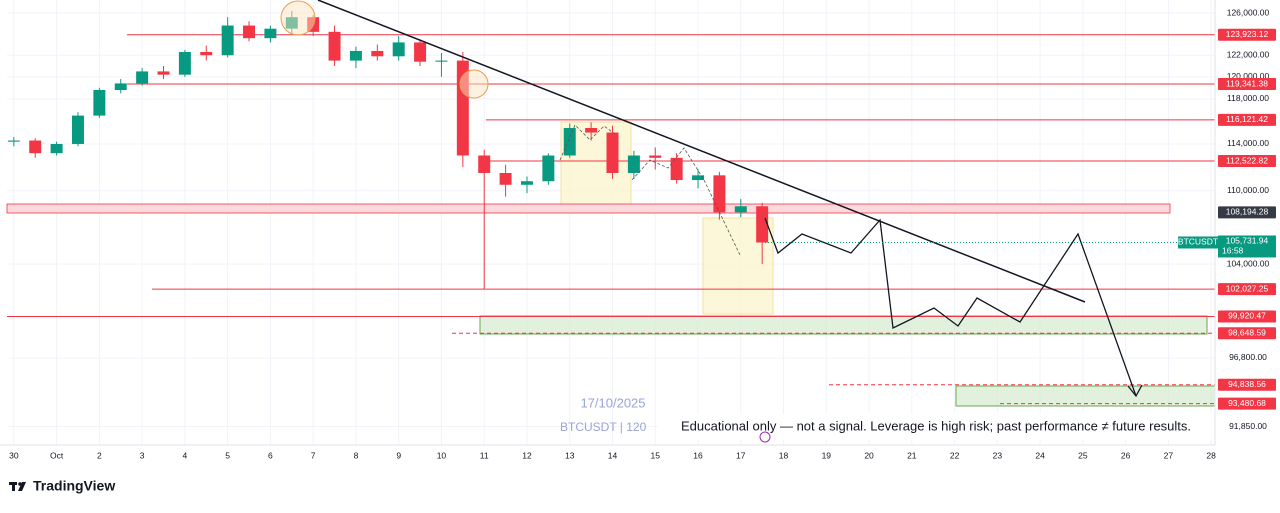 This screenshot has height=513, width=1280. Describe the element at coordinates (14, 455) in the screenshot. I see `x-tick-label: 30` at that location.